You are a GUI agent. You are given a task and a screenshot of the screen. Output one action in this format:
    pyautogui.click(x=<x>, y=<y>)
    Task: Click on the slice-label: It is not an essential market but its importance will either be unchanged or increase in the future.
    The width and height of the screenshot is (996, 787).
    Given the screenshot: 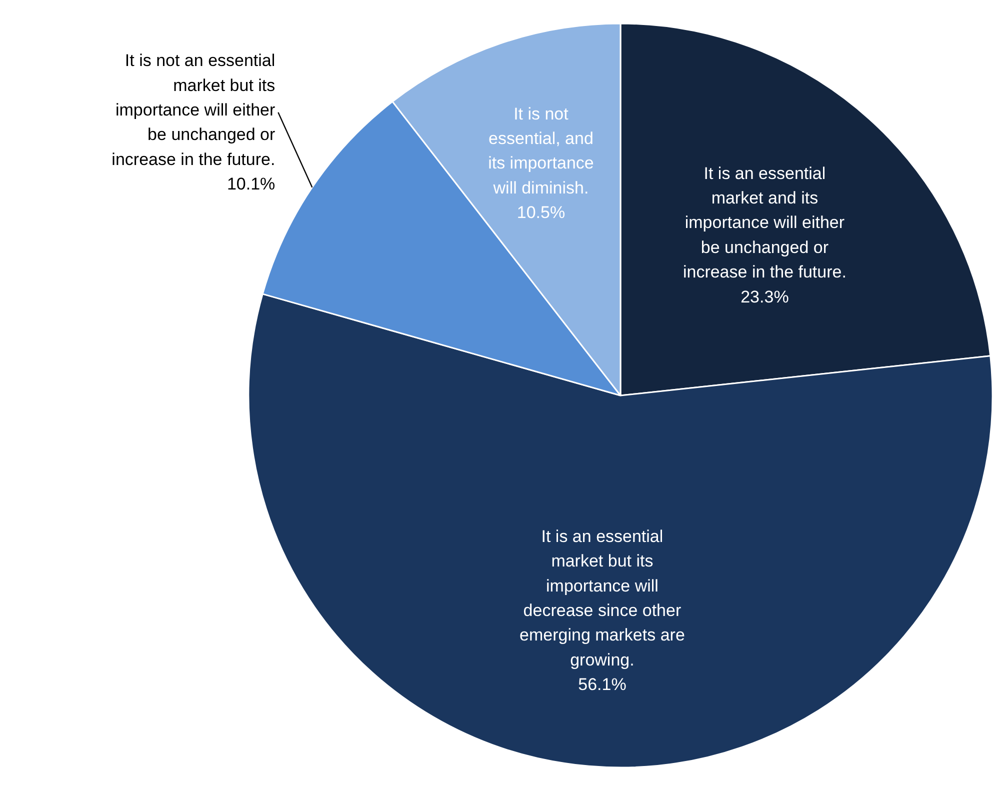 What is the action you would take?
    pyautogui.click(x=194, y=110)
    